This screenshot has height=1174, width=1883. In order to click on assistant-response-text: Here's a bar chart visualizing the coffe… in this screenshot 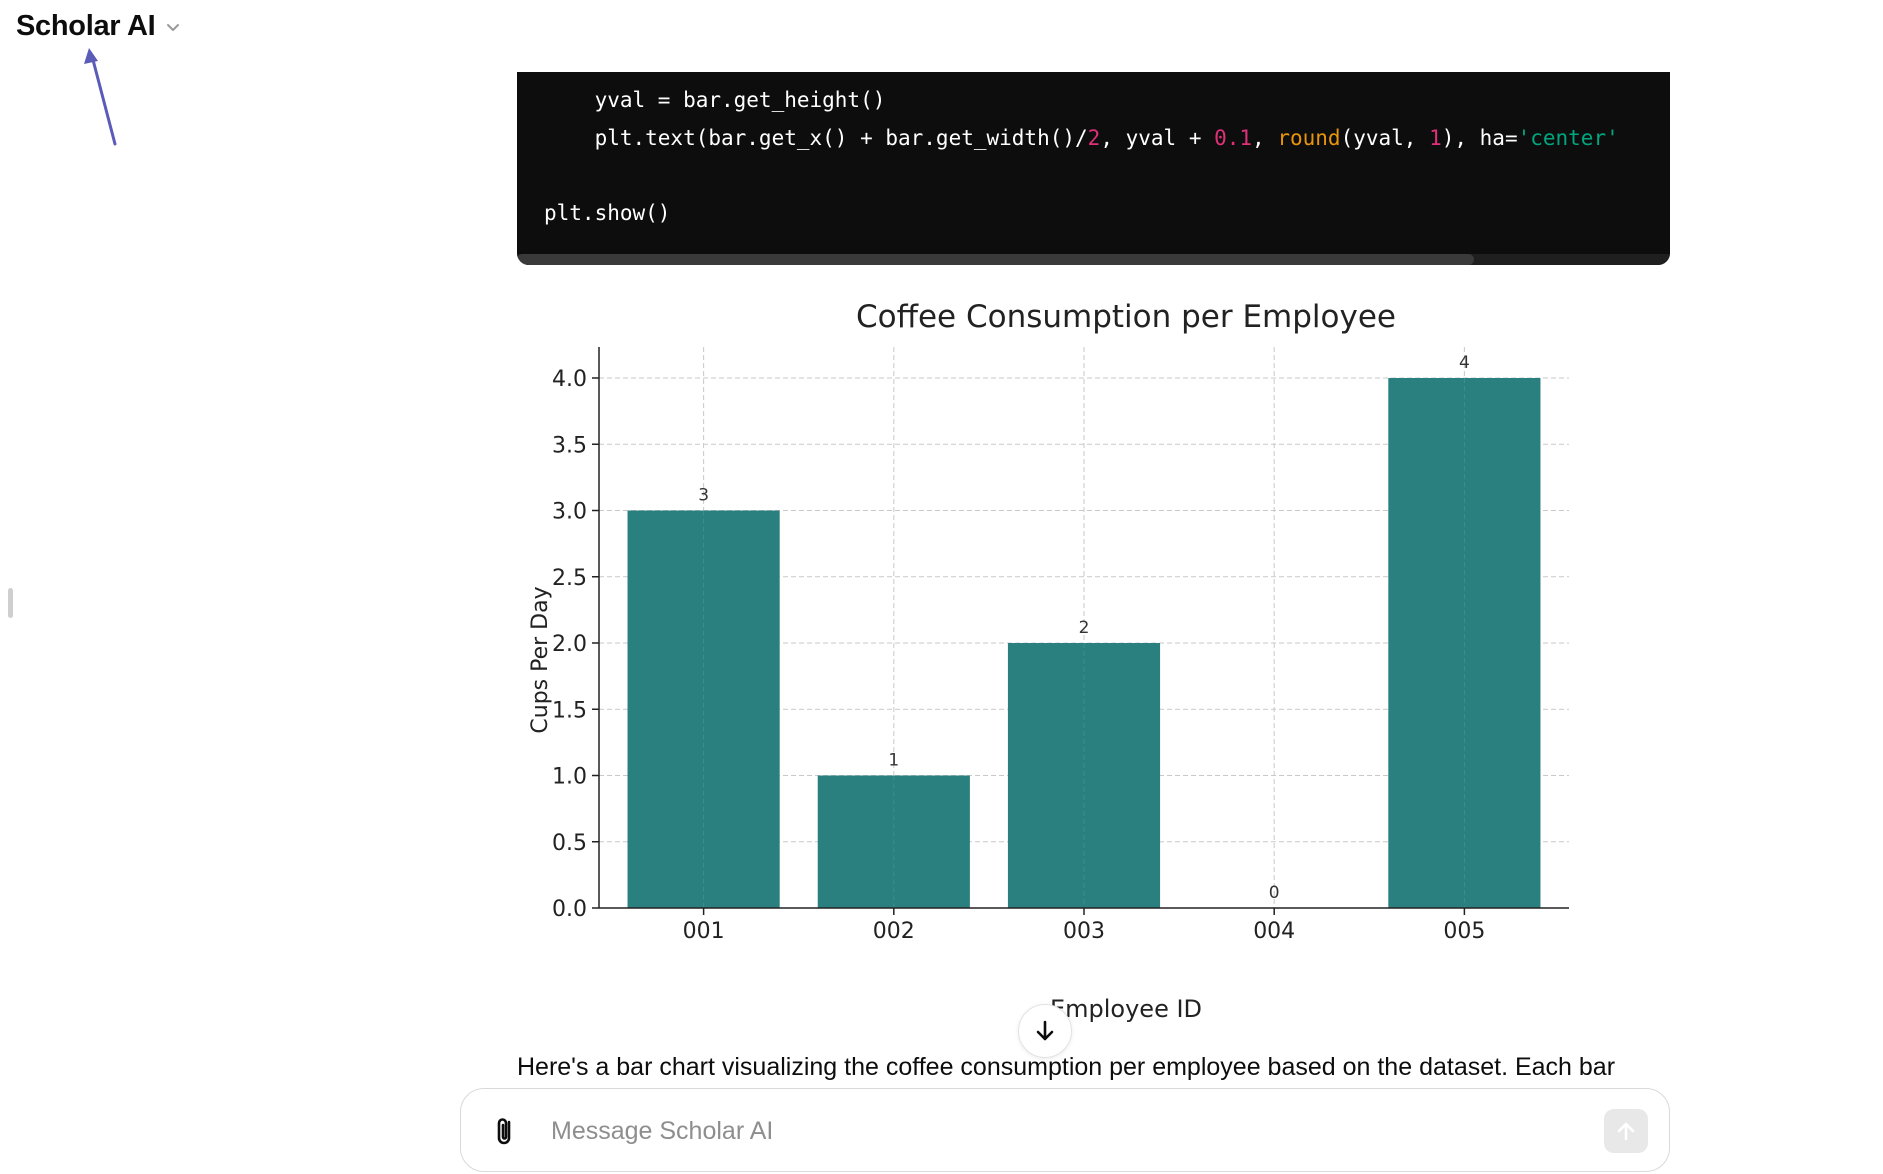, I will do `click(1066, 1067)`.